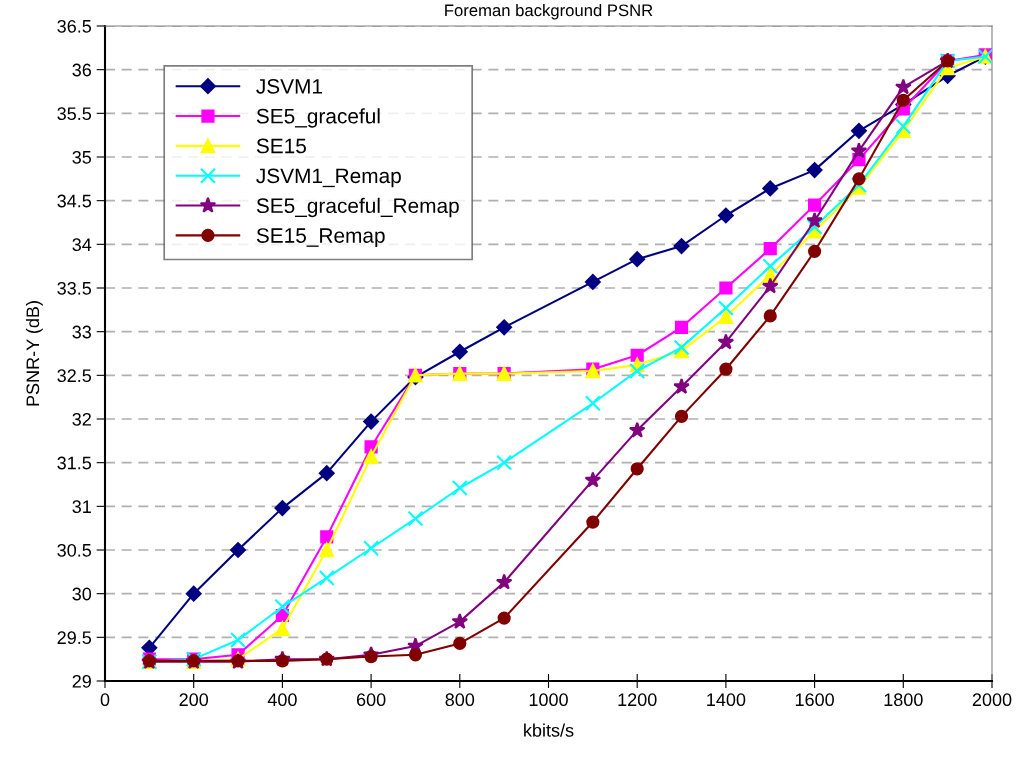 This screenshot has height=758, width=1020. What do you see at coordinates (81, 507) in the screenshot?
I see `y-tick-label: 31` at bounding box center [81, 507].